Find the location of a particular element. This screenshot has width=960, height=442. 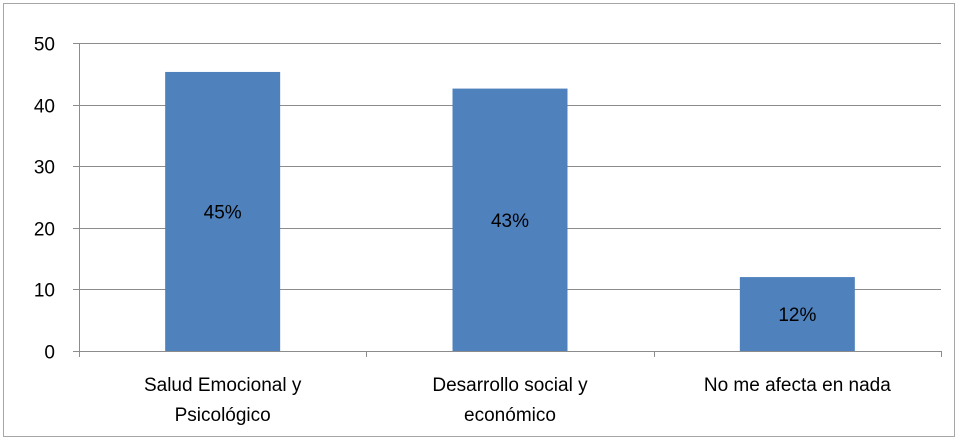

x-tick-label: Psicológico is located at coordinates (223, 415).